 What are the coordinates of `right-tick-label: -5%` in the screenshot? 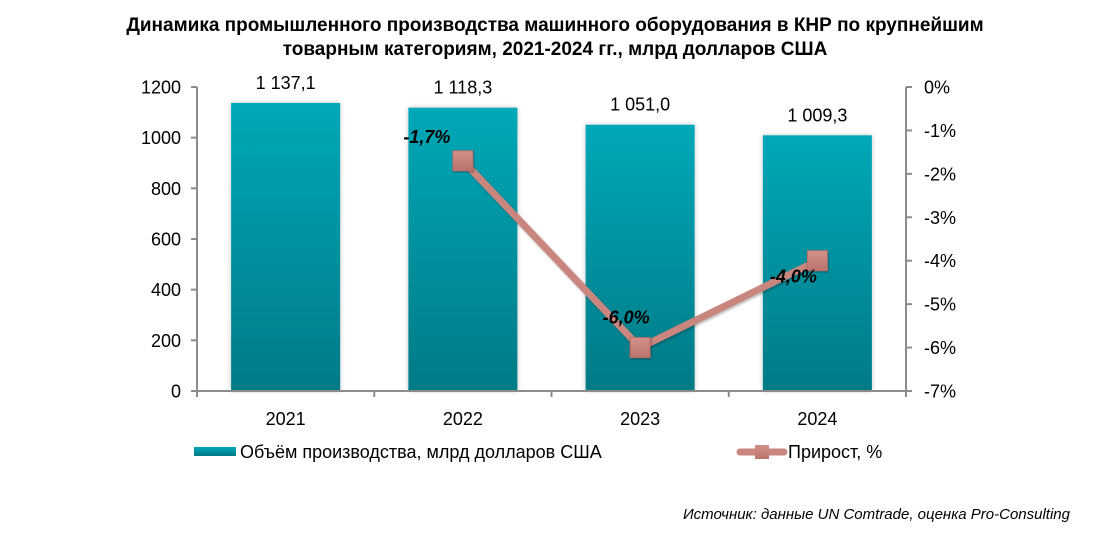 It's located at (940, 305).